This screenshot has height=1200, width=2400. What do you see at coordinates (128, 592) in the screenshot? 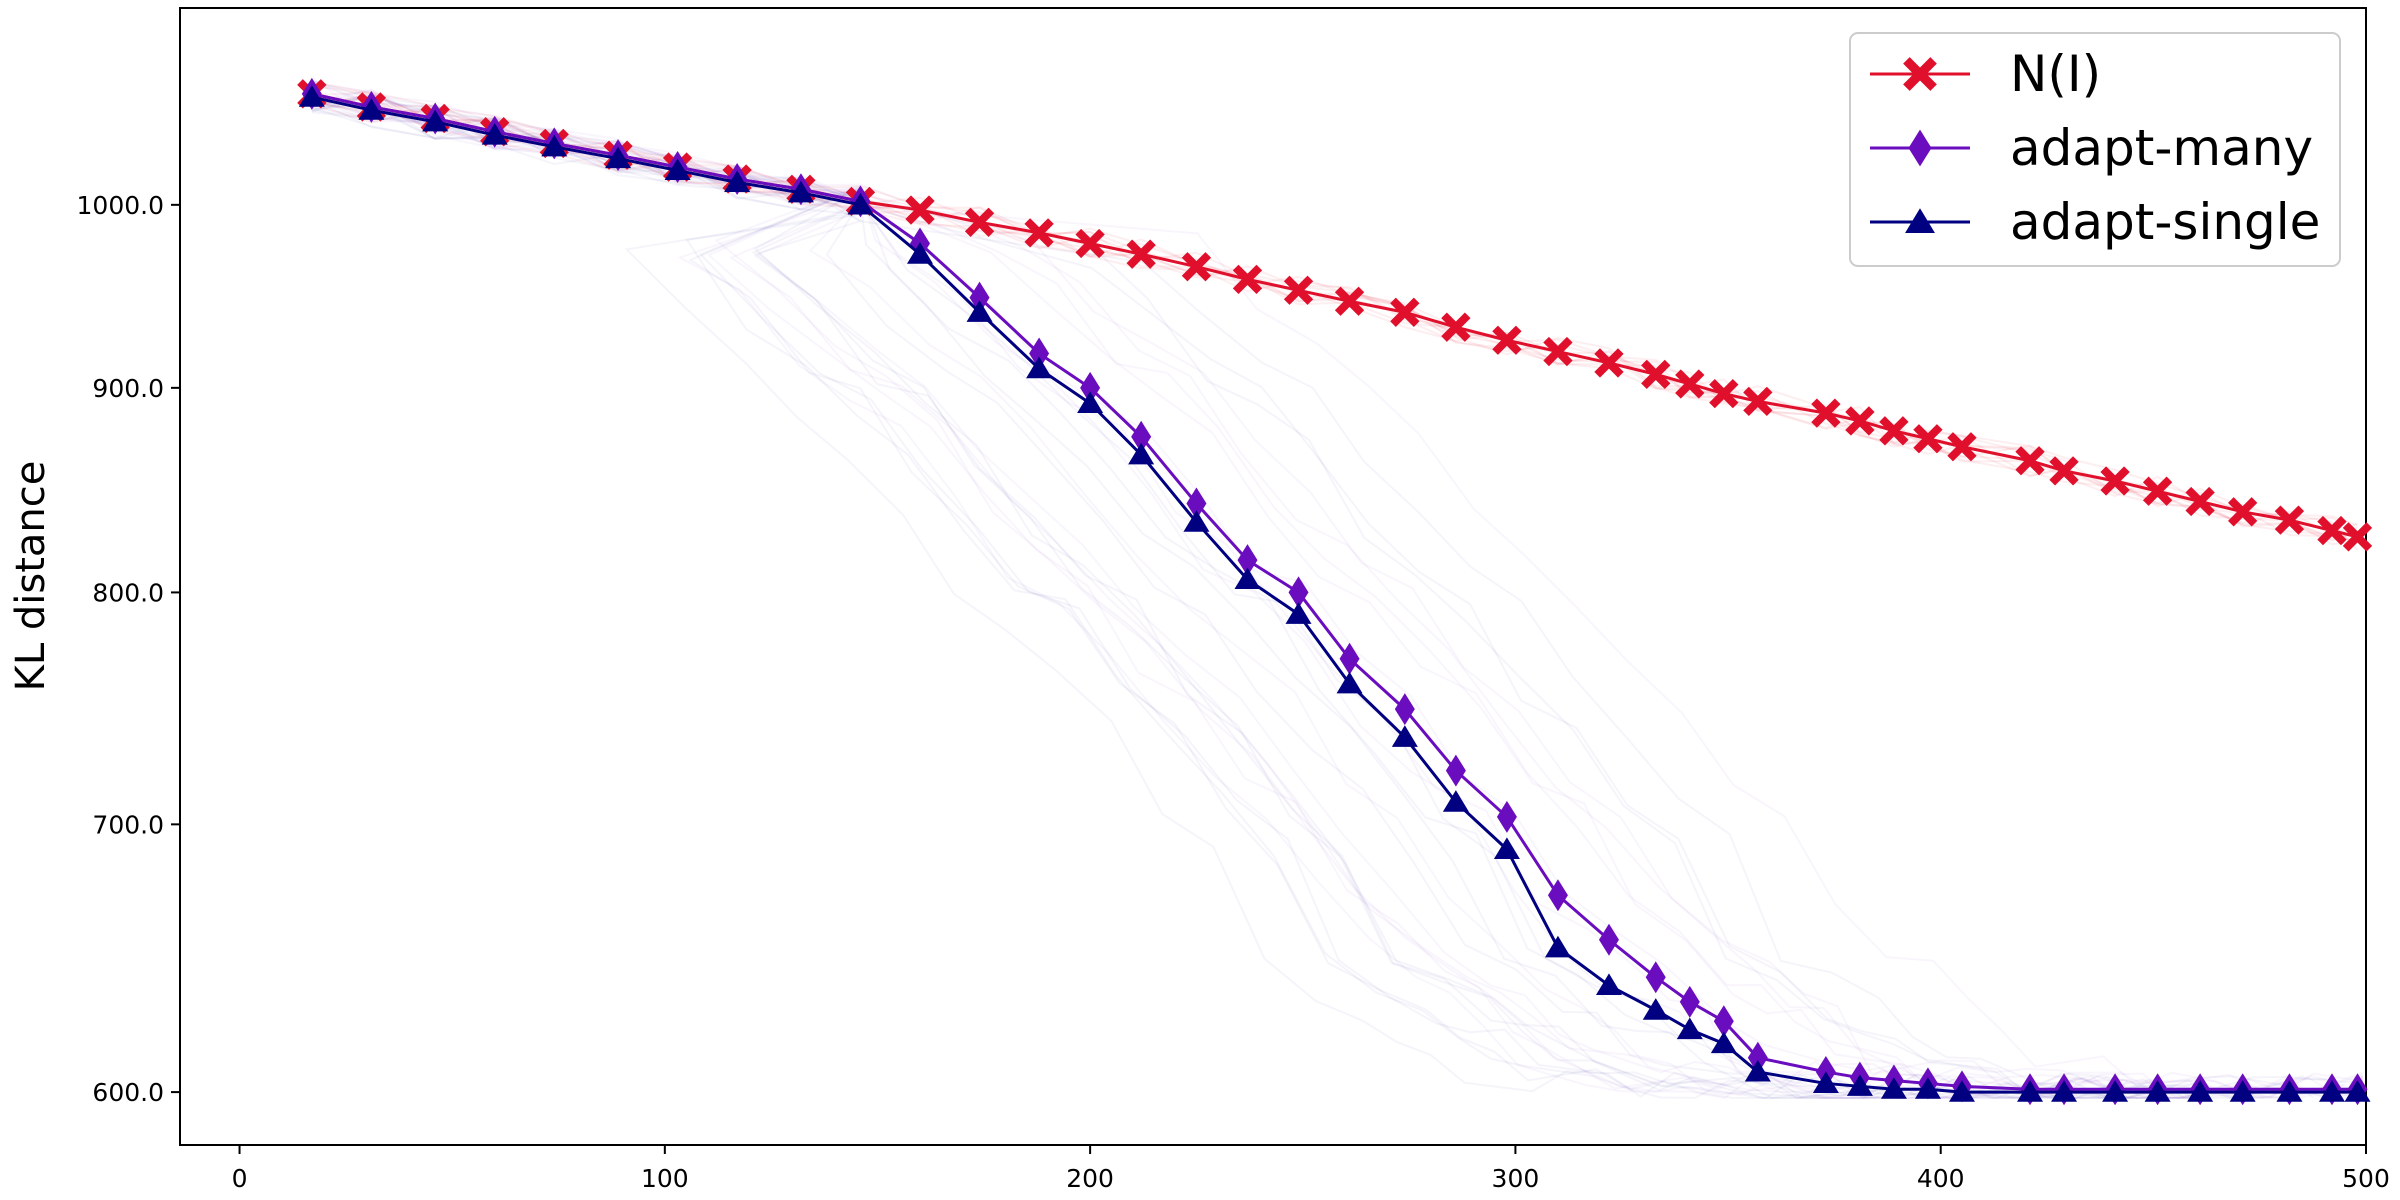
I see `y-tick-label: 800.0` at bounding box center [128, 592].